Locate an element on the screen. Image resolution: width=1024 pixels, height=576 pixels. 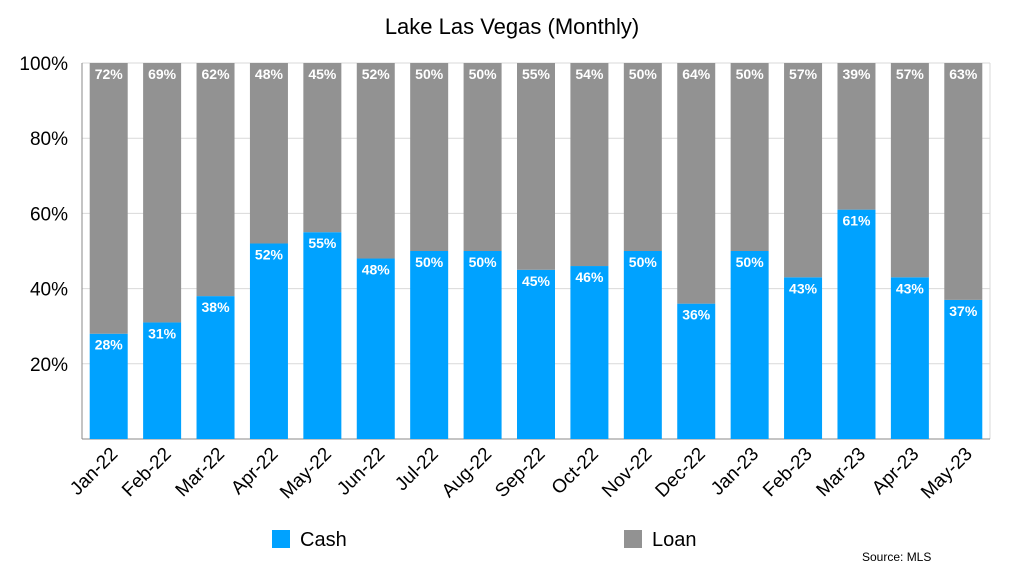
x-tick-label: Jun-22 is located at coordinates (361, 472).